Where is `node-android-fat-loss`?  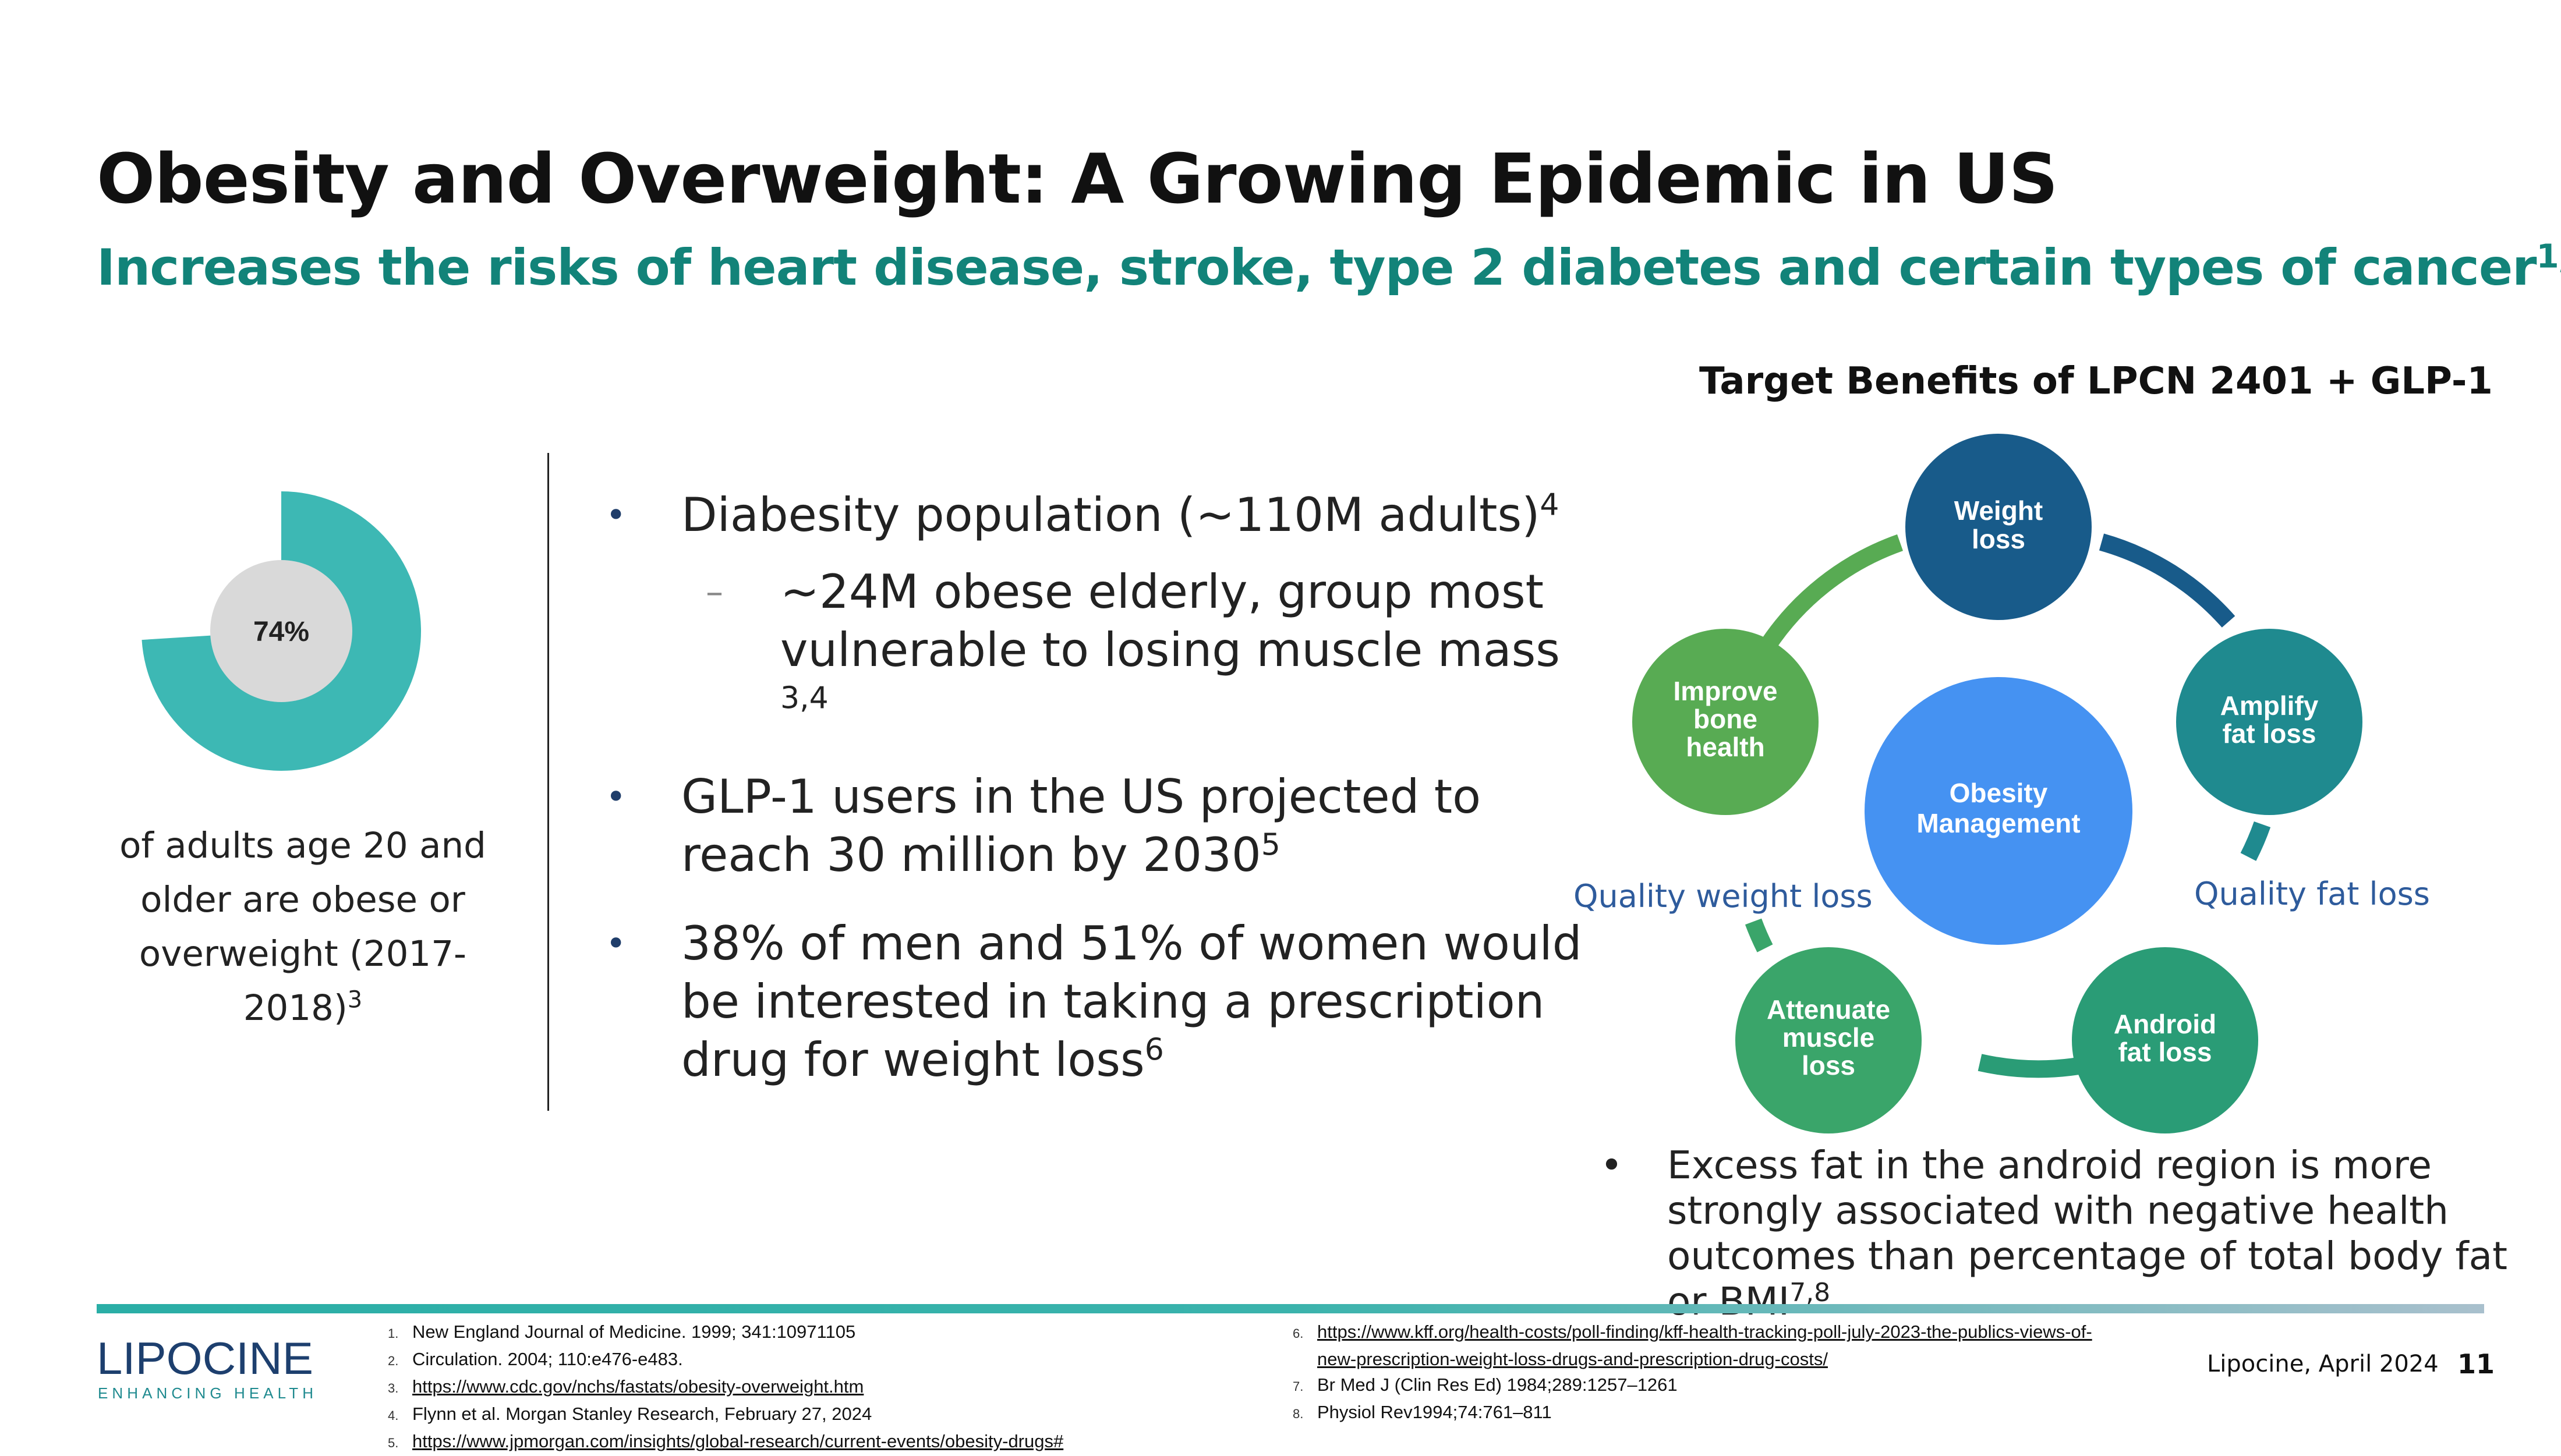 node-android-fat-loss is located at coordinates (2165, 1040).